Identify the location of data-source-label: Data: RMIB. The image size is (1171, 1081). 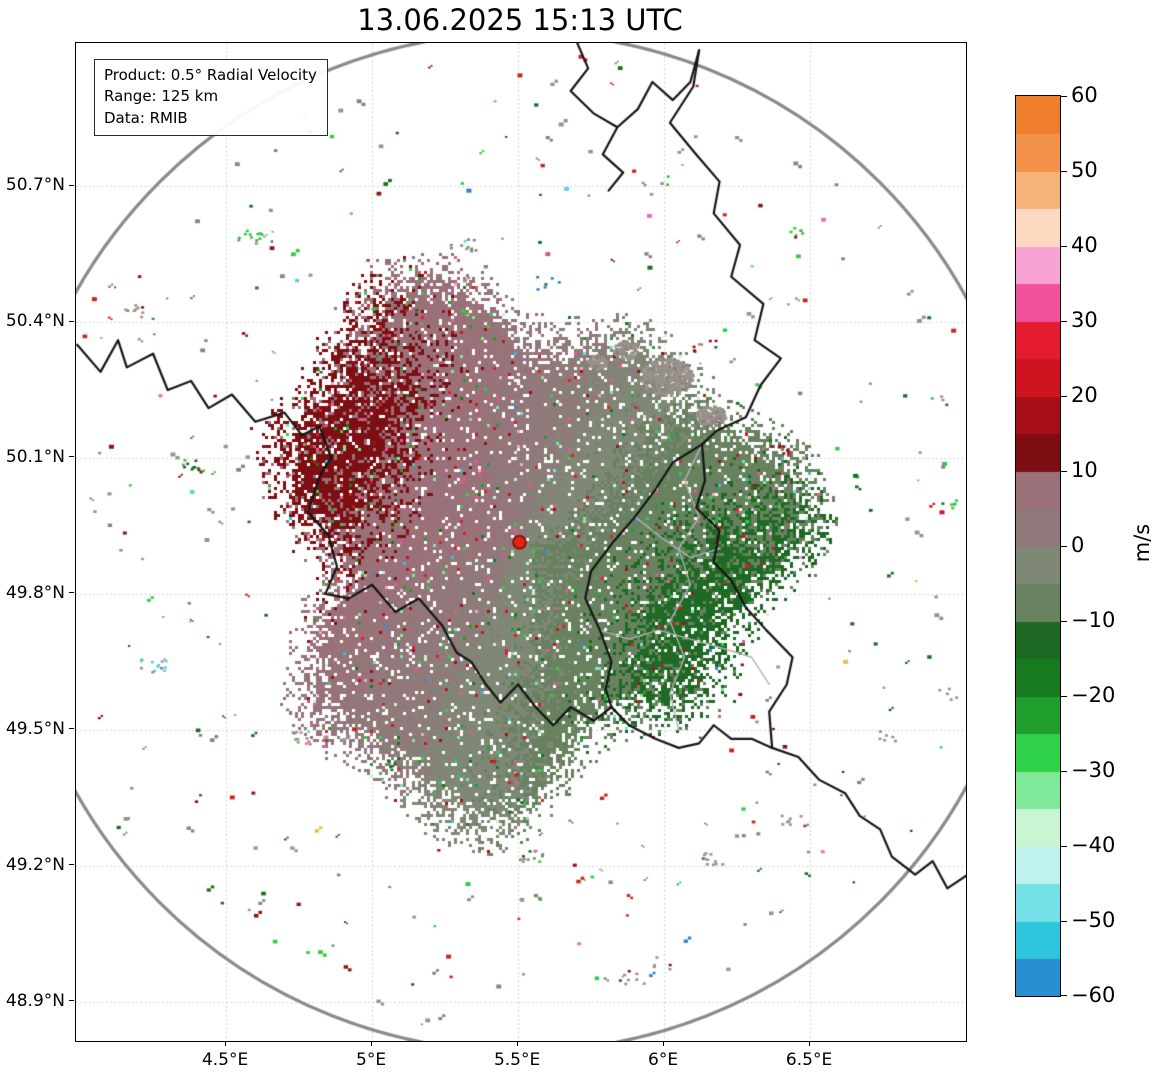
(146, 117).